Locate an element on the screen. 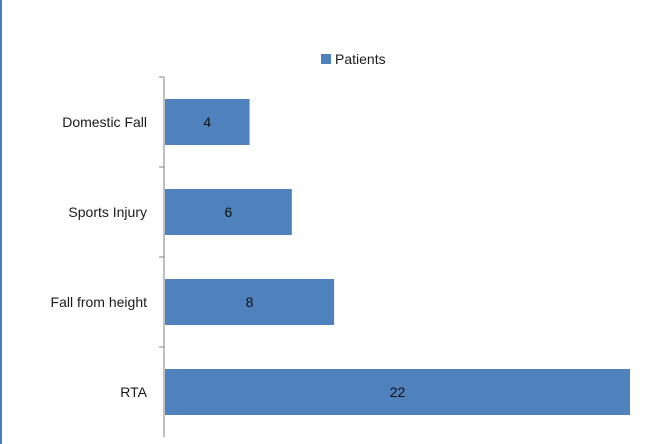 The image size is (647, 444). data-label: 8 is located at coordinates (250, 302).